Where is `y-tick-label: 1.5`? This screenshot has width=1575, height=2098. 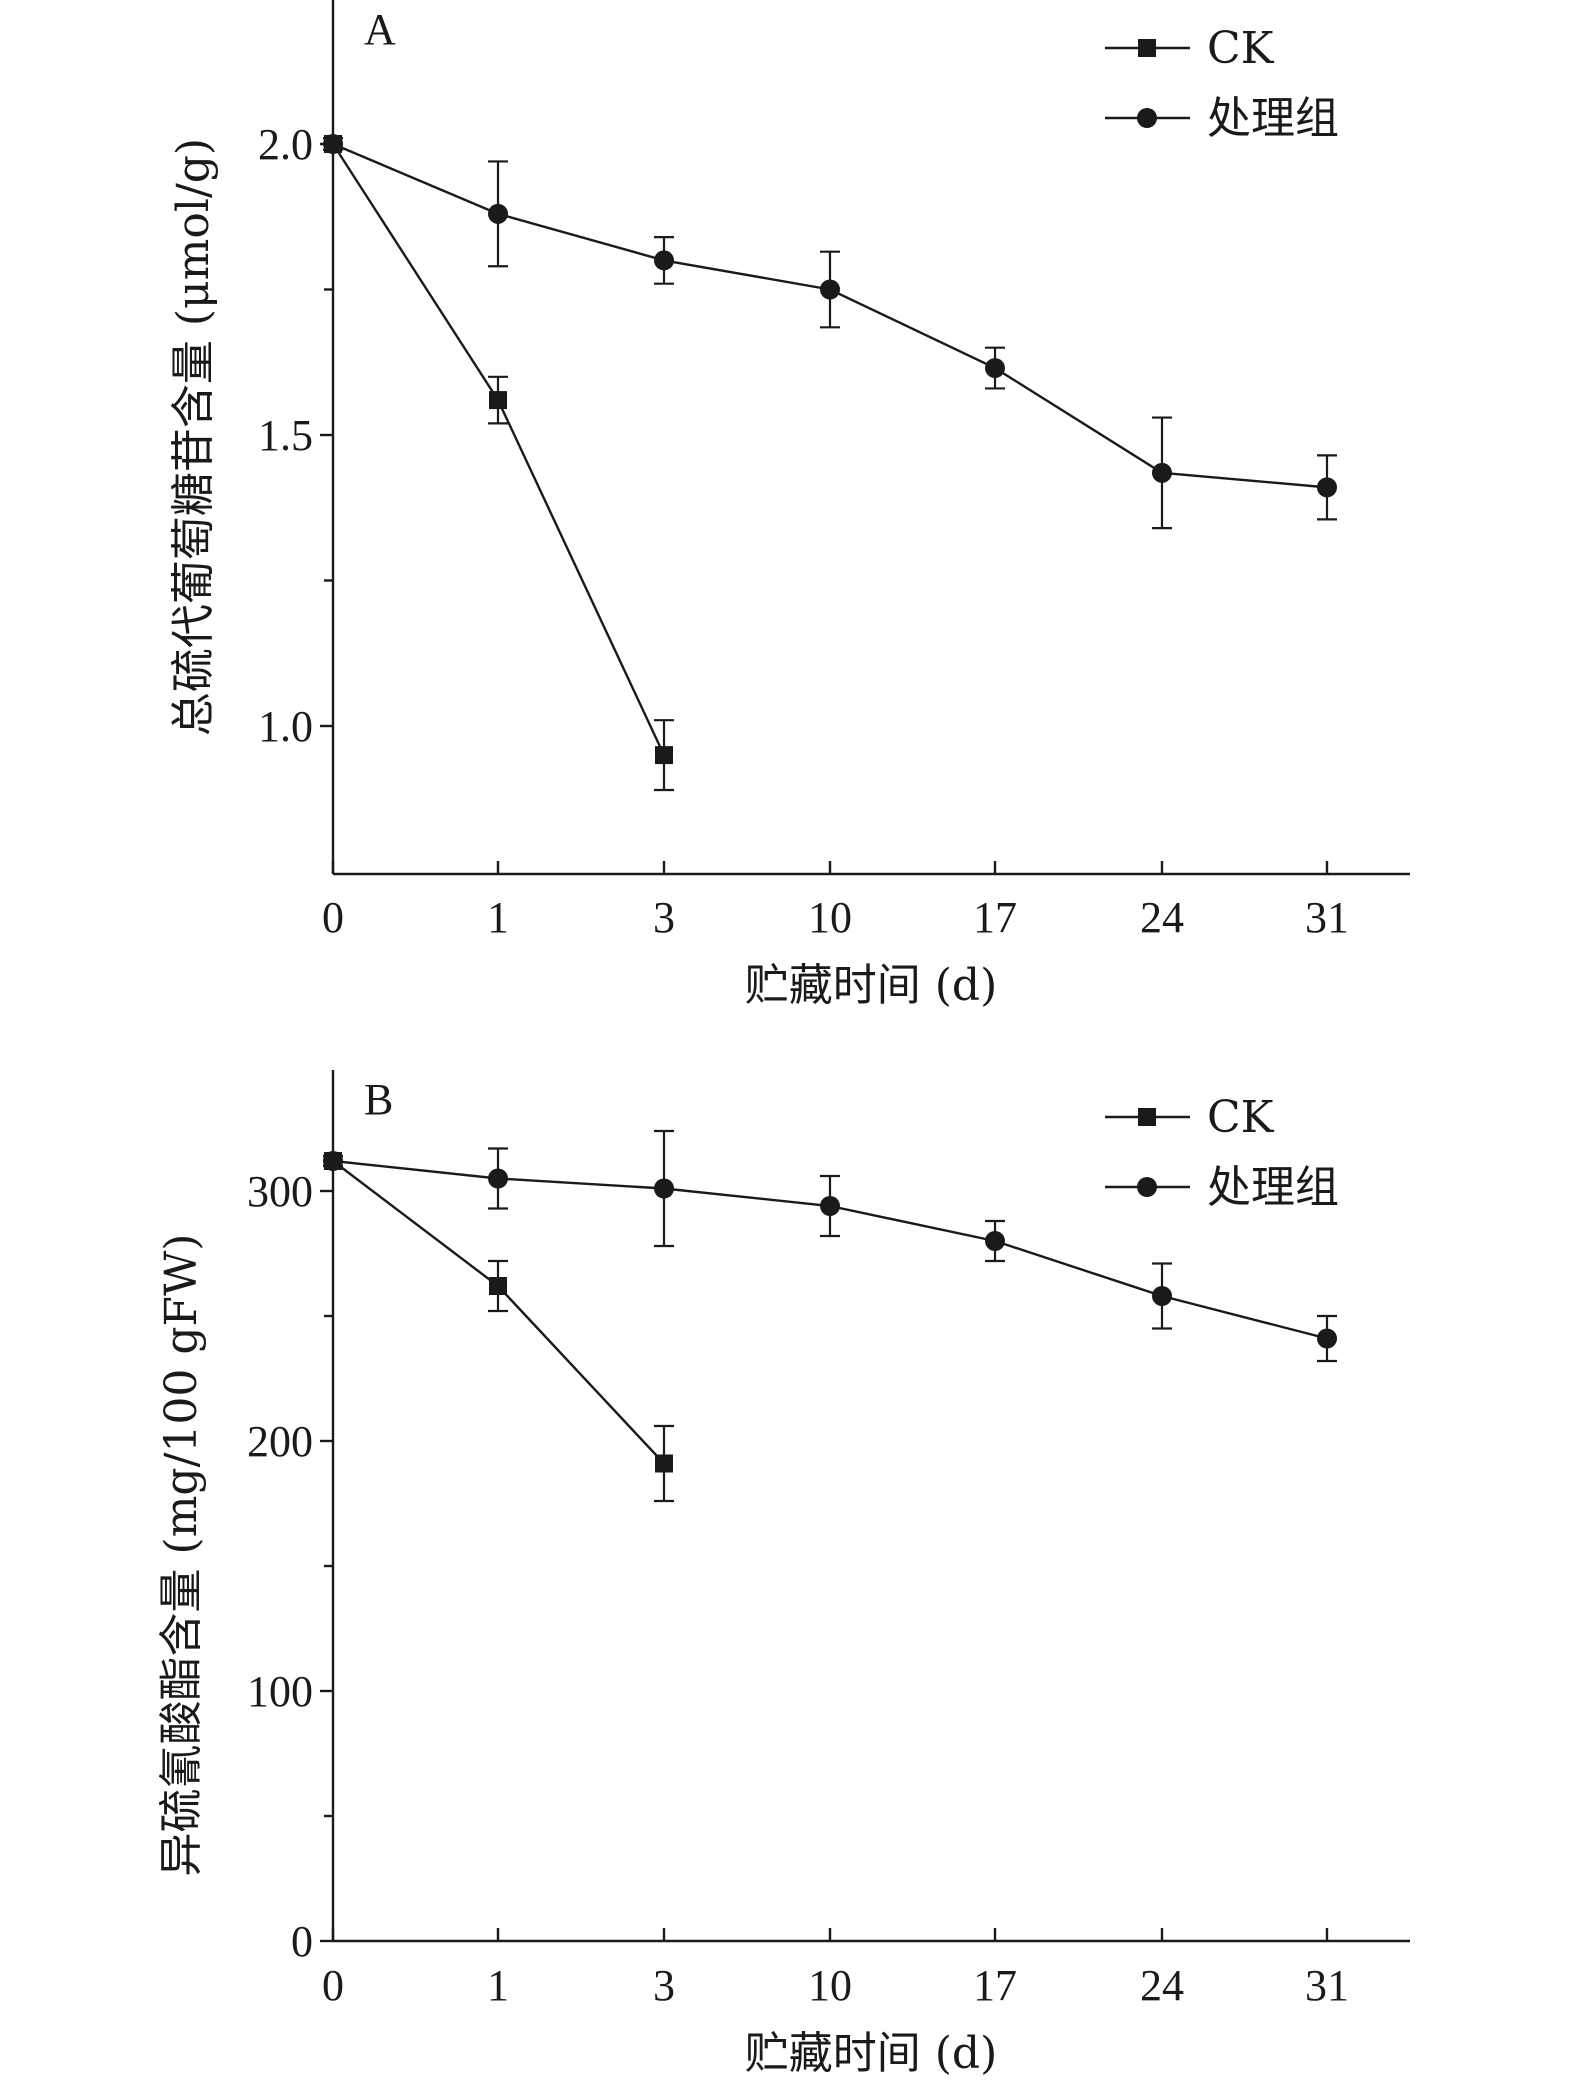 y-tick-label: 1.5 is located at coordinates (285, 435).